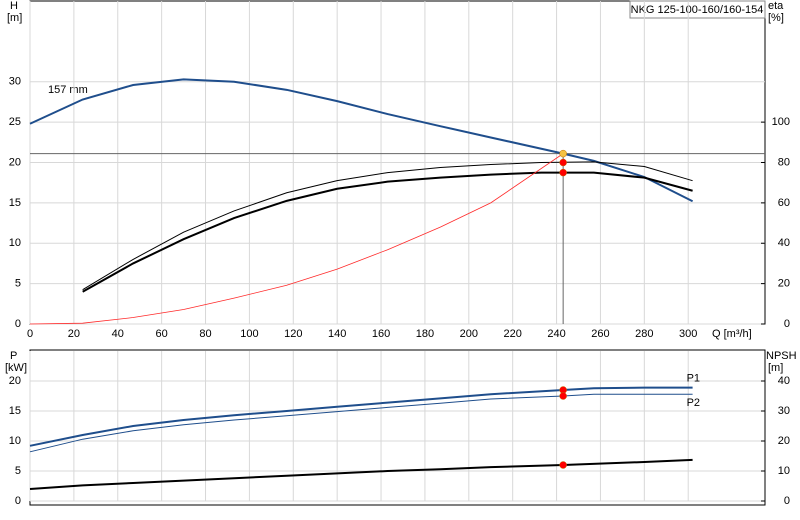 Image resolution: width=800 pixels, height=520 pixels. What do you see at coordinates (469, 334) in the screenshot?
I see `x-tick-label: 200` at bounding box center [469, 334].